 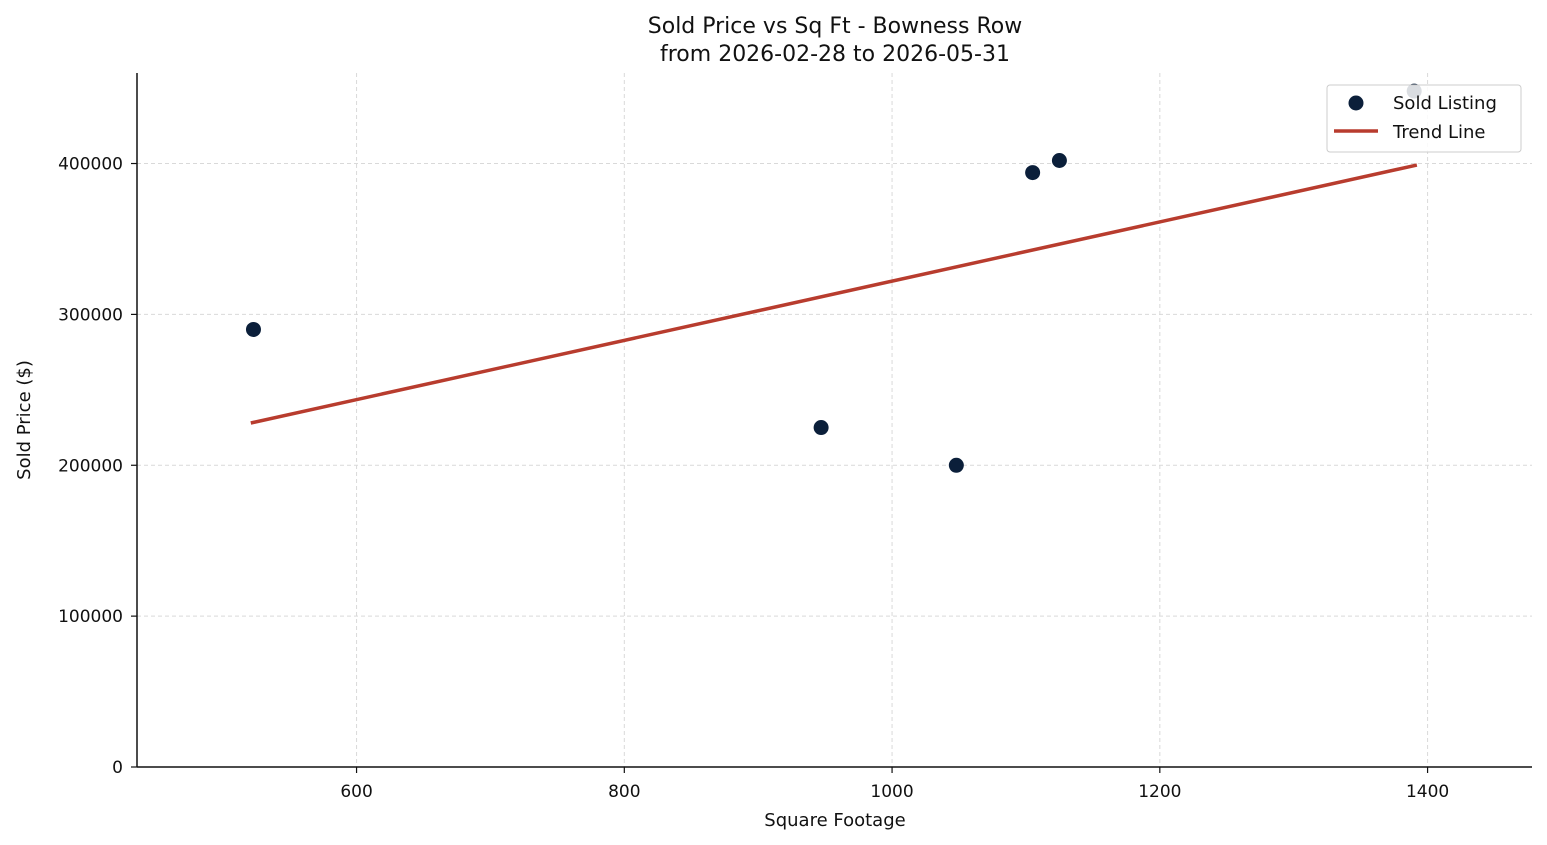 What do you see at coordinates (624, 792) in the screenshot?
I see `x-tick-label: 800` at bounding box center [624, 792].